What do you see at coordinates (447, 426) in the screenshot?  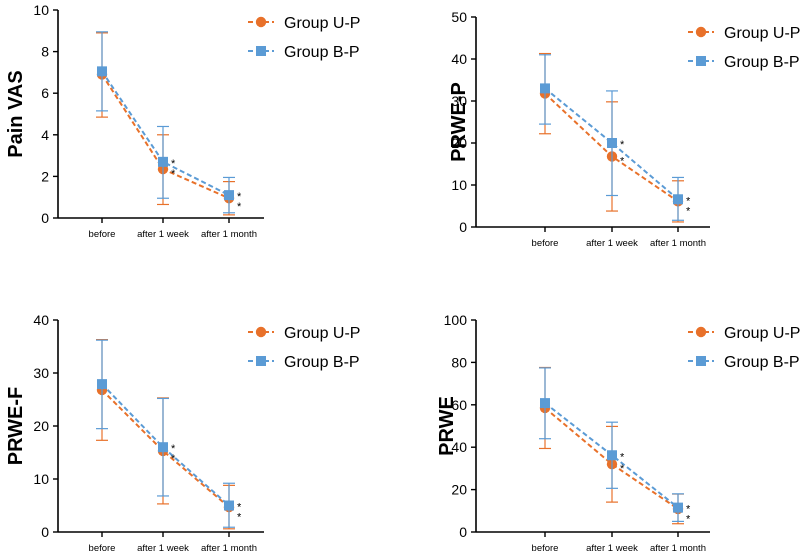 I see `y-axis-label: PRWE` at bounding box center [447, 426].